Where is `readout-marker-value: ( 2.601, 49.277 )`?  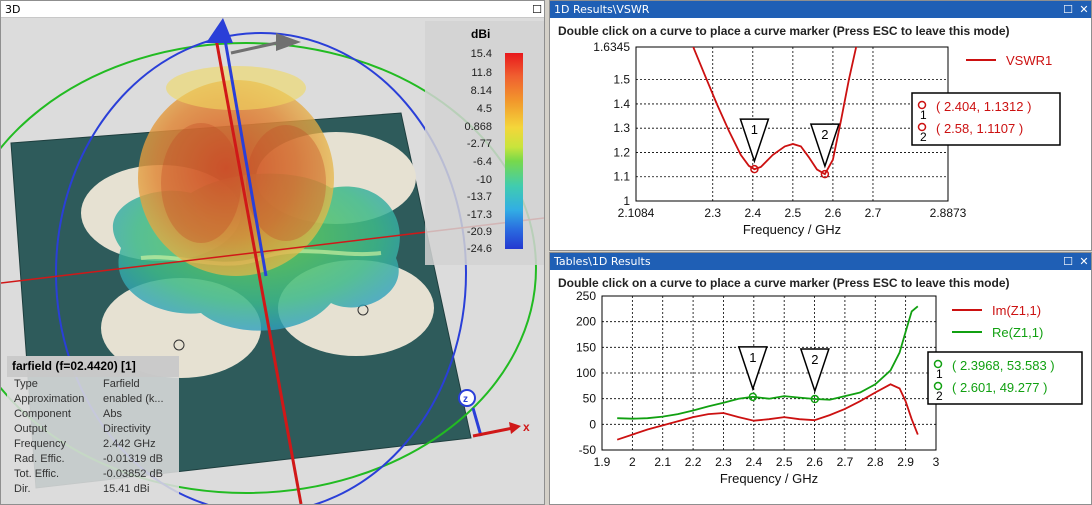 readout-marker-value: ( 2.601, 49.277 ) is located at coordinates (999, 387).